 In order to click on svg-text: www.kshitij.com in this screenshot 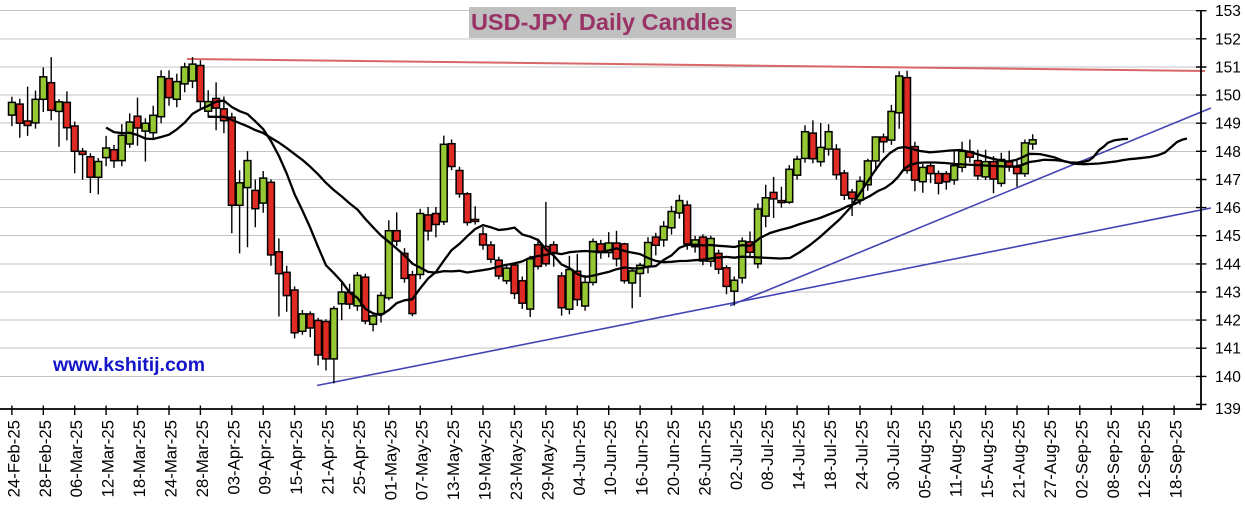, I will do `click(128, 365)`.